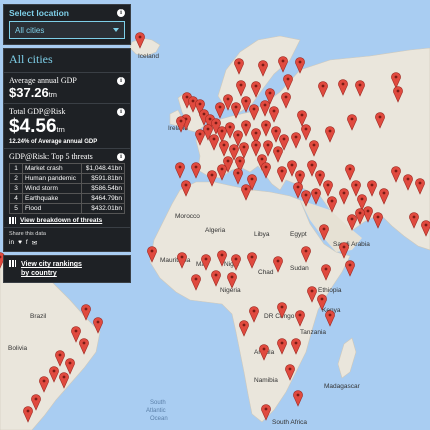  Describe the element at coordinates (12, 242) in the screenshot. I see `linkedin-icon: in` at that location.